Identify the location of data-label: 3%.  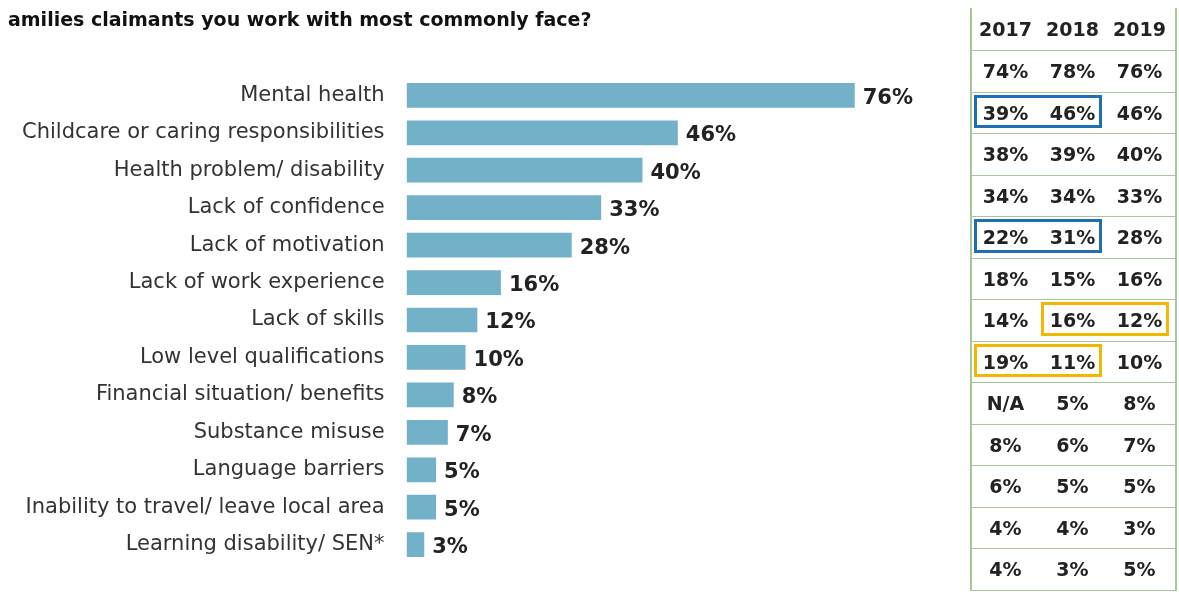
(450, 546).